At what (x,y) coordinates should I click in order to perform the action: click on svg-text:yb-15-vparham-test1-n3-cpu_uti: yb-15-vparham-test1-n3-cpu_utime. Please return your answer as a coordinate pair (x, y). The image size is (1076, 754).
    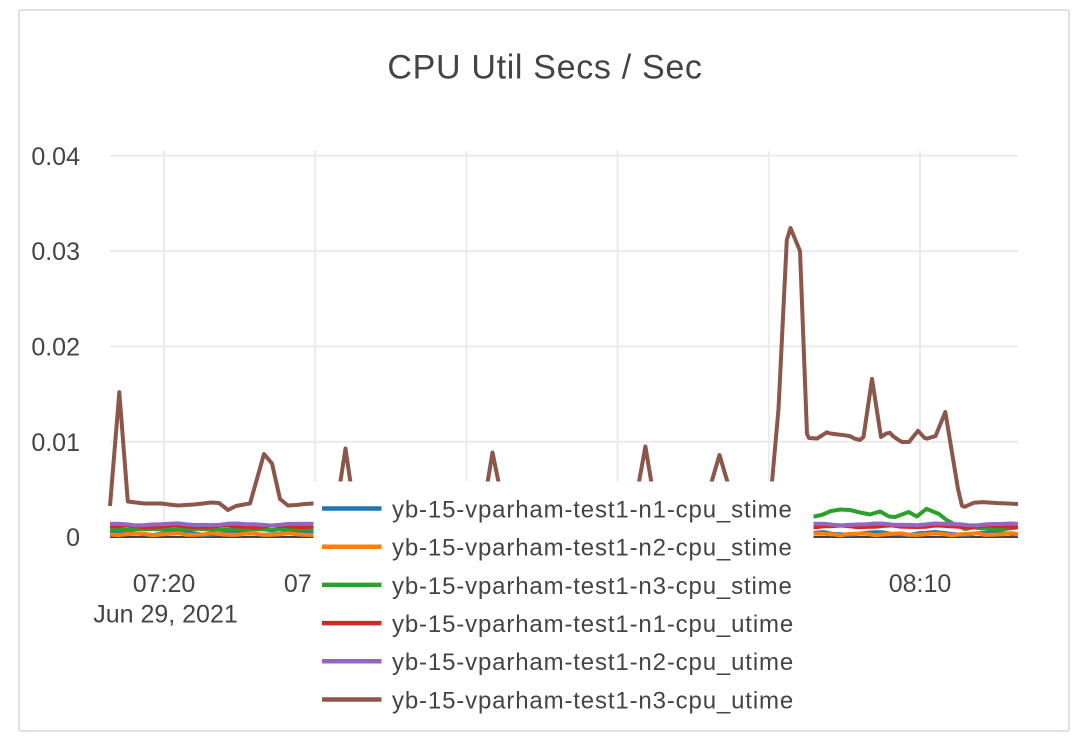
    Looking at the image, I should click on (593, 700).